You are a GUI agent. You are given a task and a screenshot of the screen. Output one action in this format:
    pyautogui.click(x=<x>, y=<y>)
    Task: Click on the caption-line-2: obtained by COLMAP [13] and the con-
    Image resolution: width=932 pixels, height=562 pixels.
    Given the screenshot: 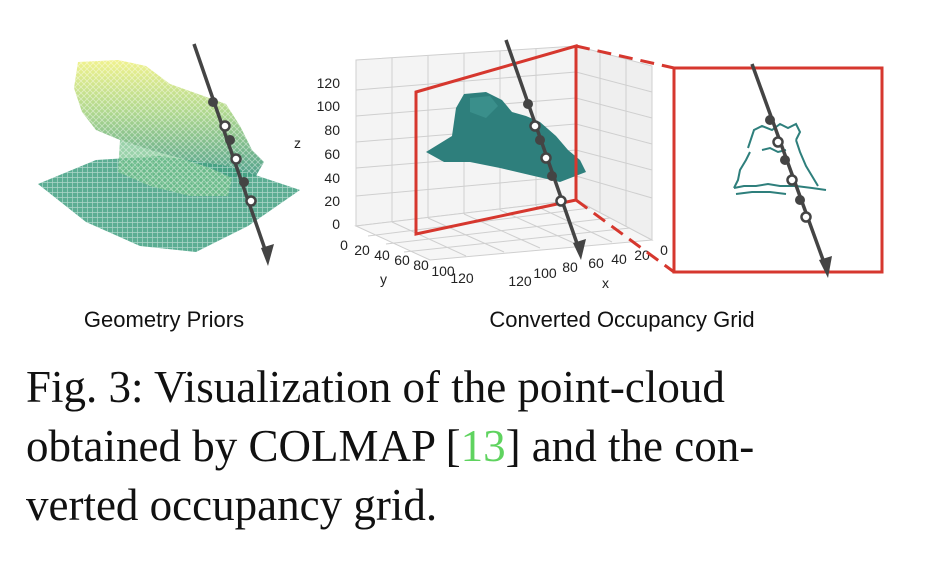 What is the action you would take?
    pyautogui.click(x=466, y=446)
    